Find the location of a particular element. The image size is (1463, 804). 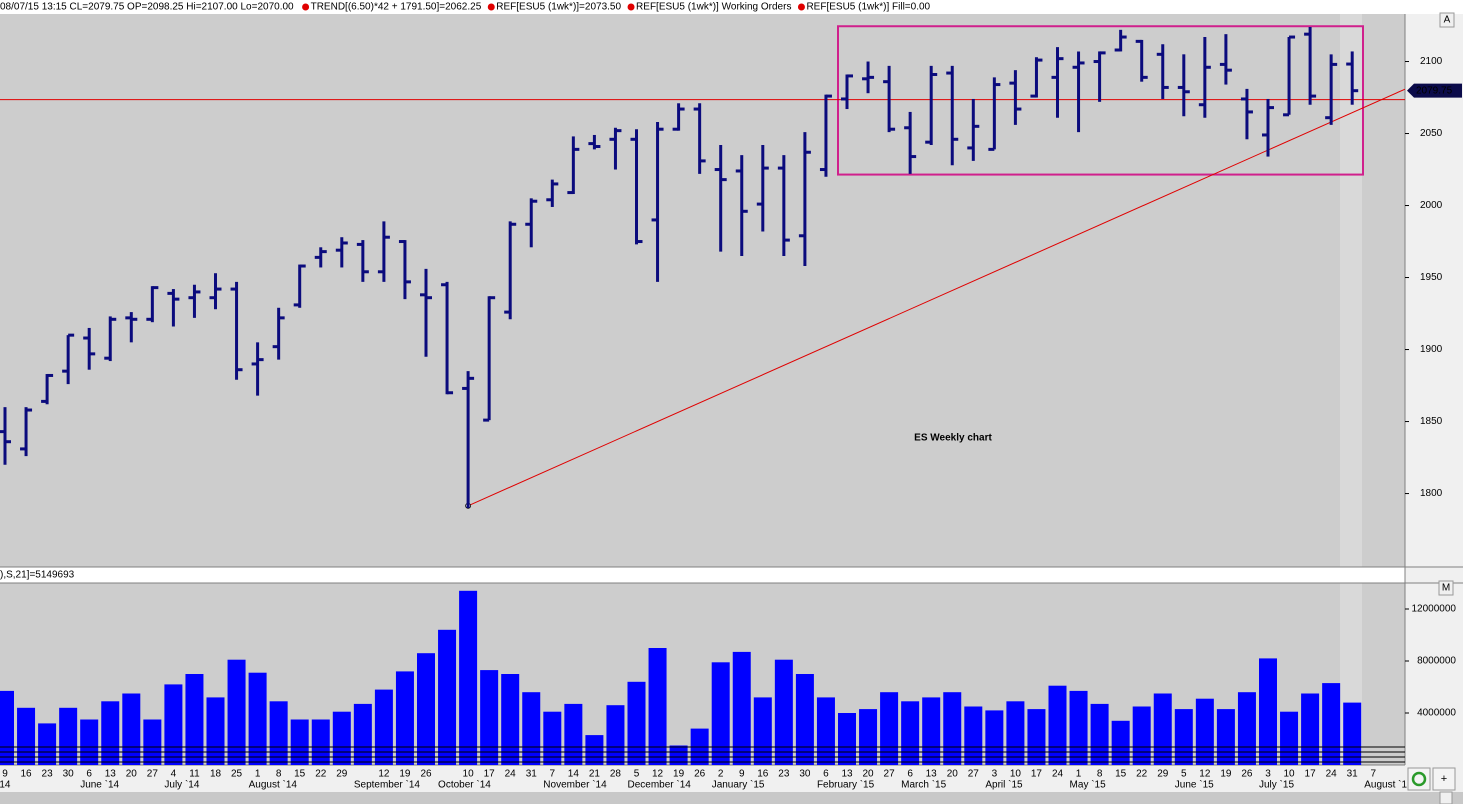

x-group-label: `14 is located at coordinates (5, 785).